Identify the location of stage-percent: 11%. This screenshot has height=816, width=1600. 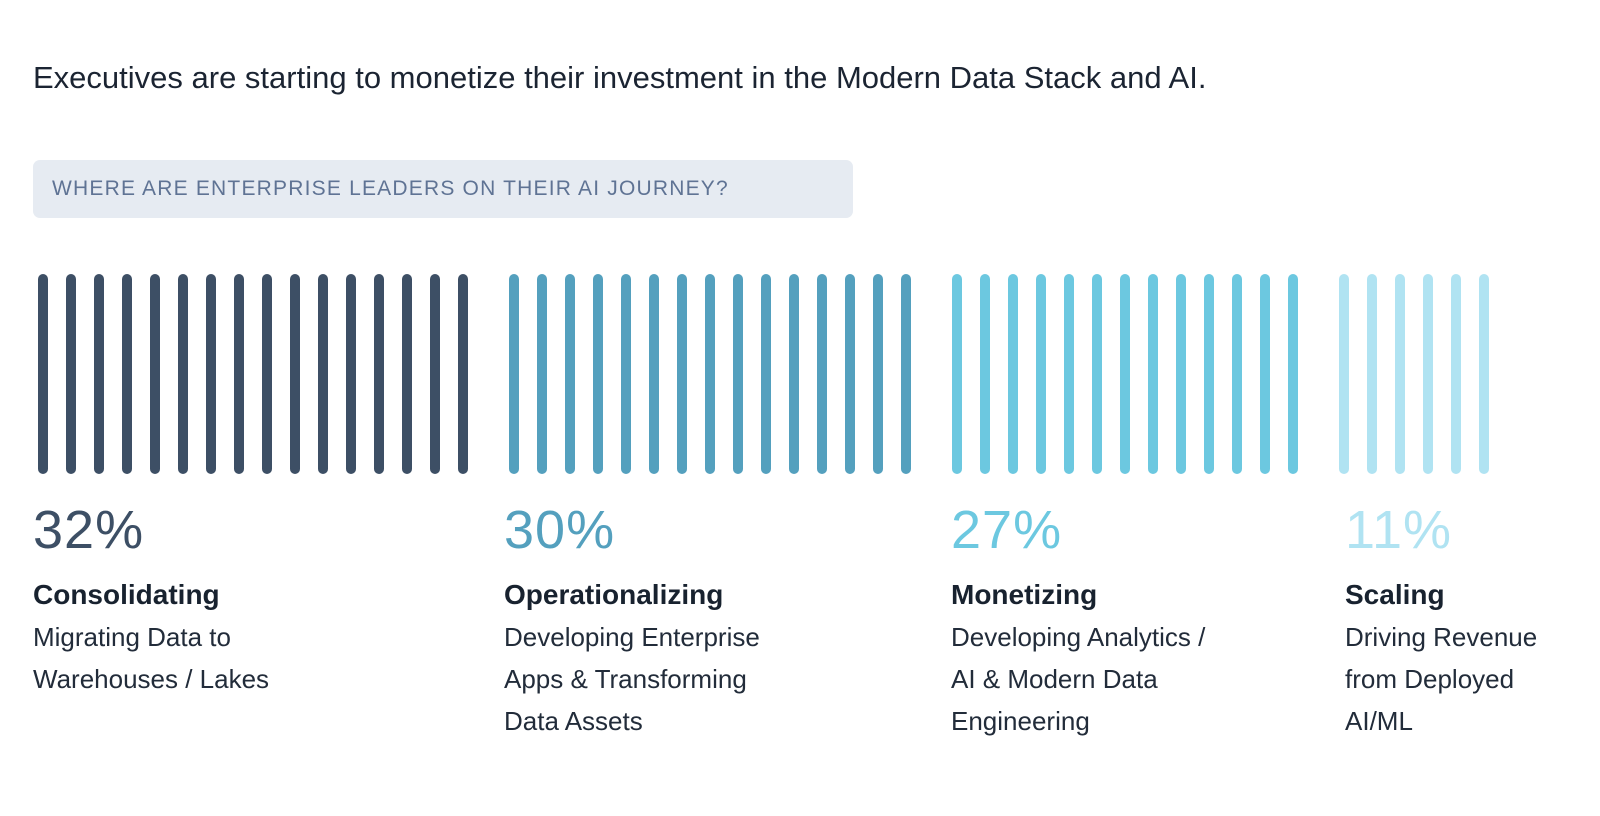
(1399, 530).